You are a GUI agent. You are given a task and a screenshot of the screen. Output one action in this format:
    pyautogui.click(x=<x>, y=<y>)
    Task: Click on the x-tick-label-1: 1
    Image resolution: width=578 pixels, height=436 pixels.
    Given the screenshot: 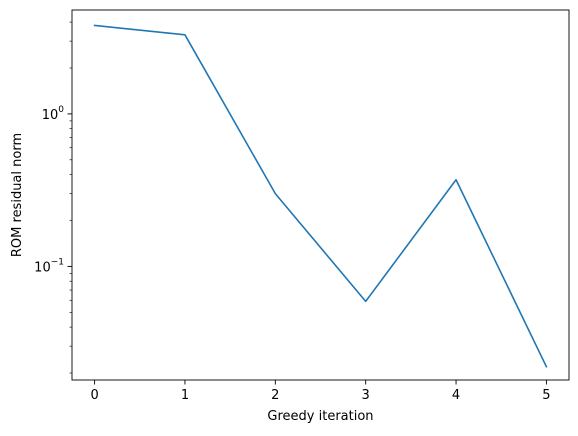 What is the action you would take?
    pyautogui.click(x=185, y=395)
    